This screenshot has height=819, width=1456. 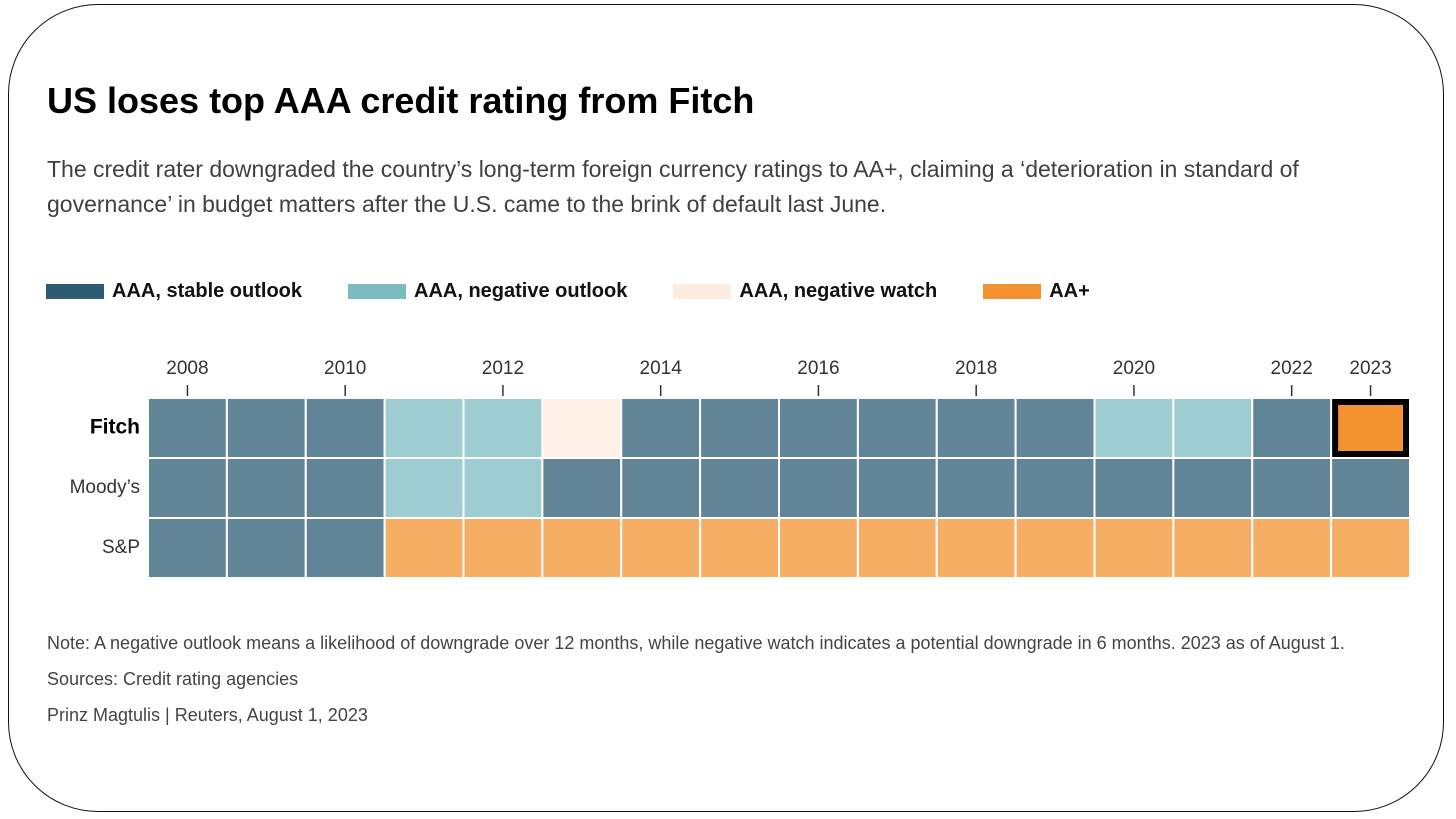 I want to click on note-text: Sources: Credit rating agencies, so click(x=173, y=679).